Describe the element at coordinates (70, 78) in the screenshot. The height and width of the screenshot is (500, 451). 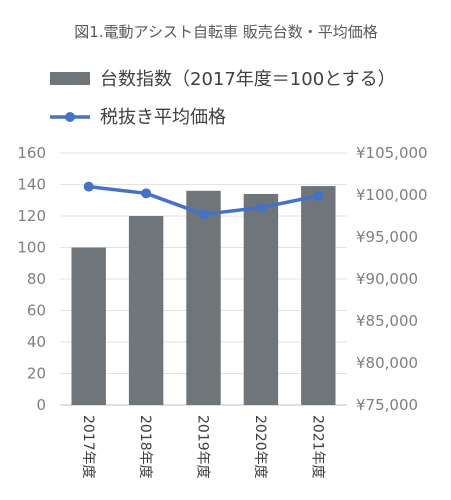
I see `legend-bar-swatch` at that location.